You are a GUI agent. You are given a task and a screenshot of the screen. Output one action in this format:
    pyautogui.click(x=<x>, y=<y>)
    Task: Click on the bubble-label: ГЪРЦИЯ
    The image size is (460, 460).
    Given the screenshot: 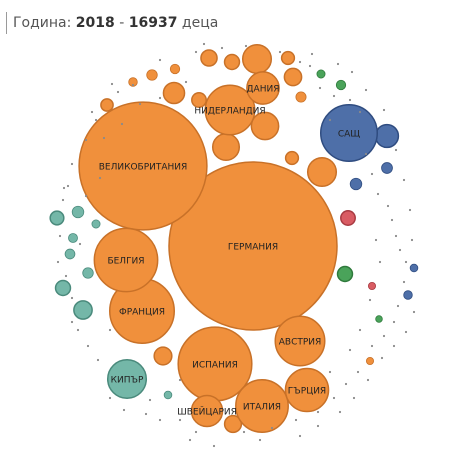 What is the action you would take?
    pyautogui.click(x=307, y=392)
    